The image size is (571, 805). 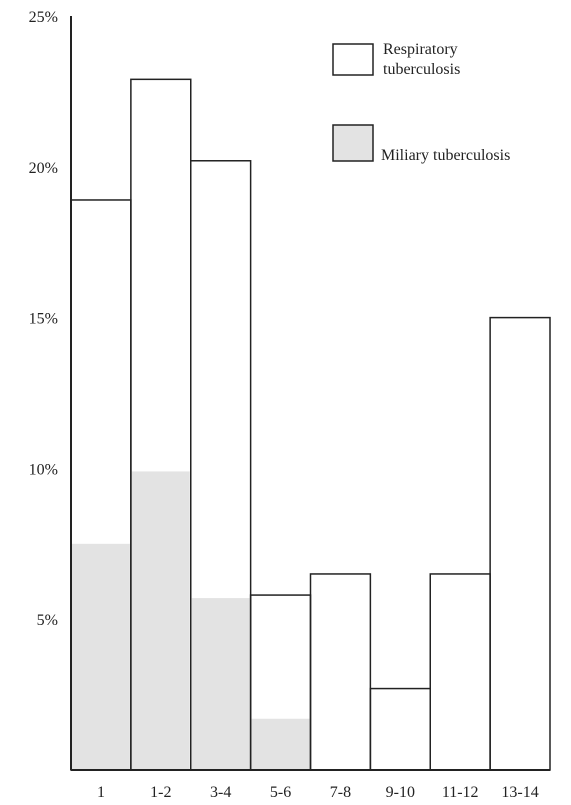 I want to click on y-tick-label-5: 5%, so click(x=47, y=620).